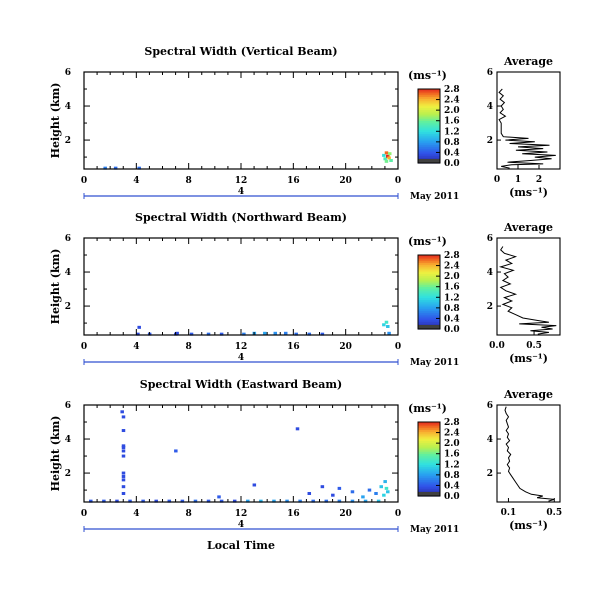 This screenshot has width=613, height=598. Describe the element at coordinates (452, 309) in the screenshot. I see `colorbar-tick-label: 0.8` at that location.